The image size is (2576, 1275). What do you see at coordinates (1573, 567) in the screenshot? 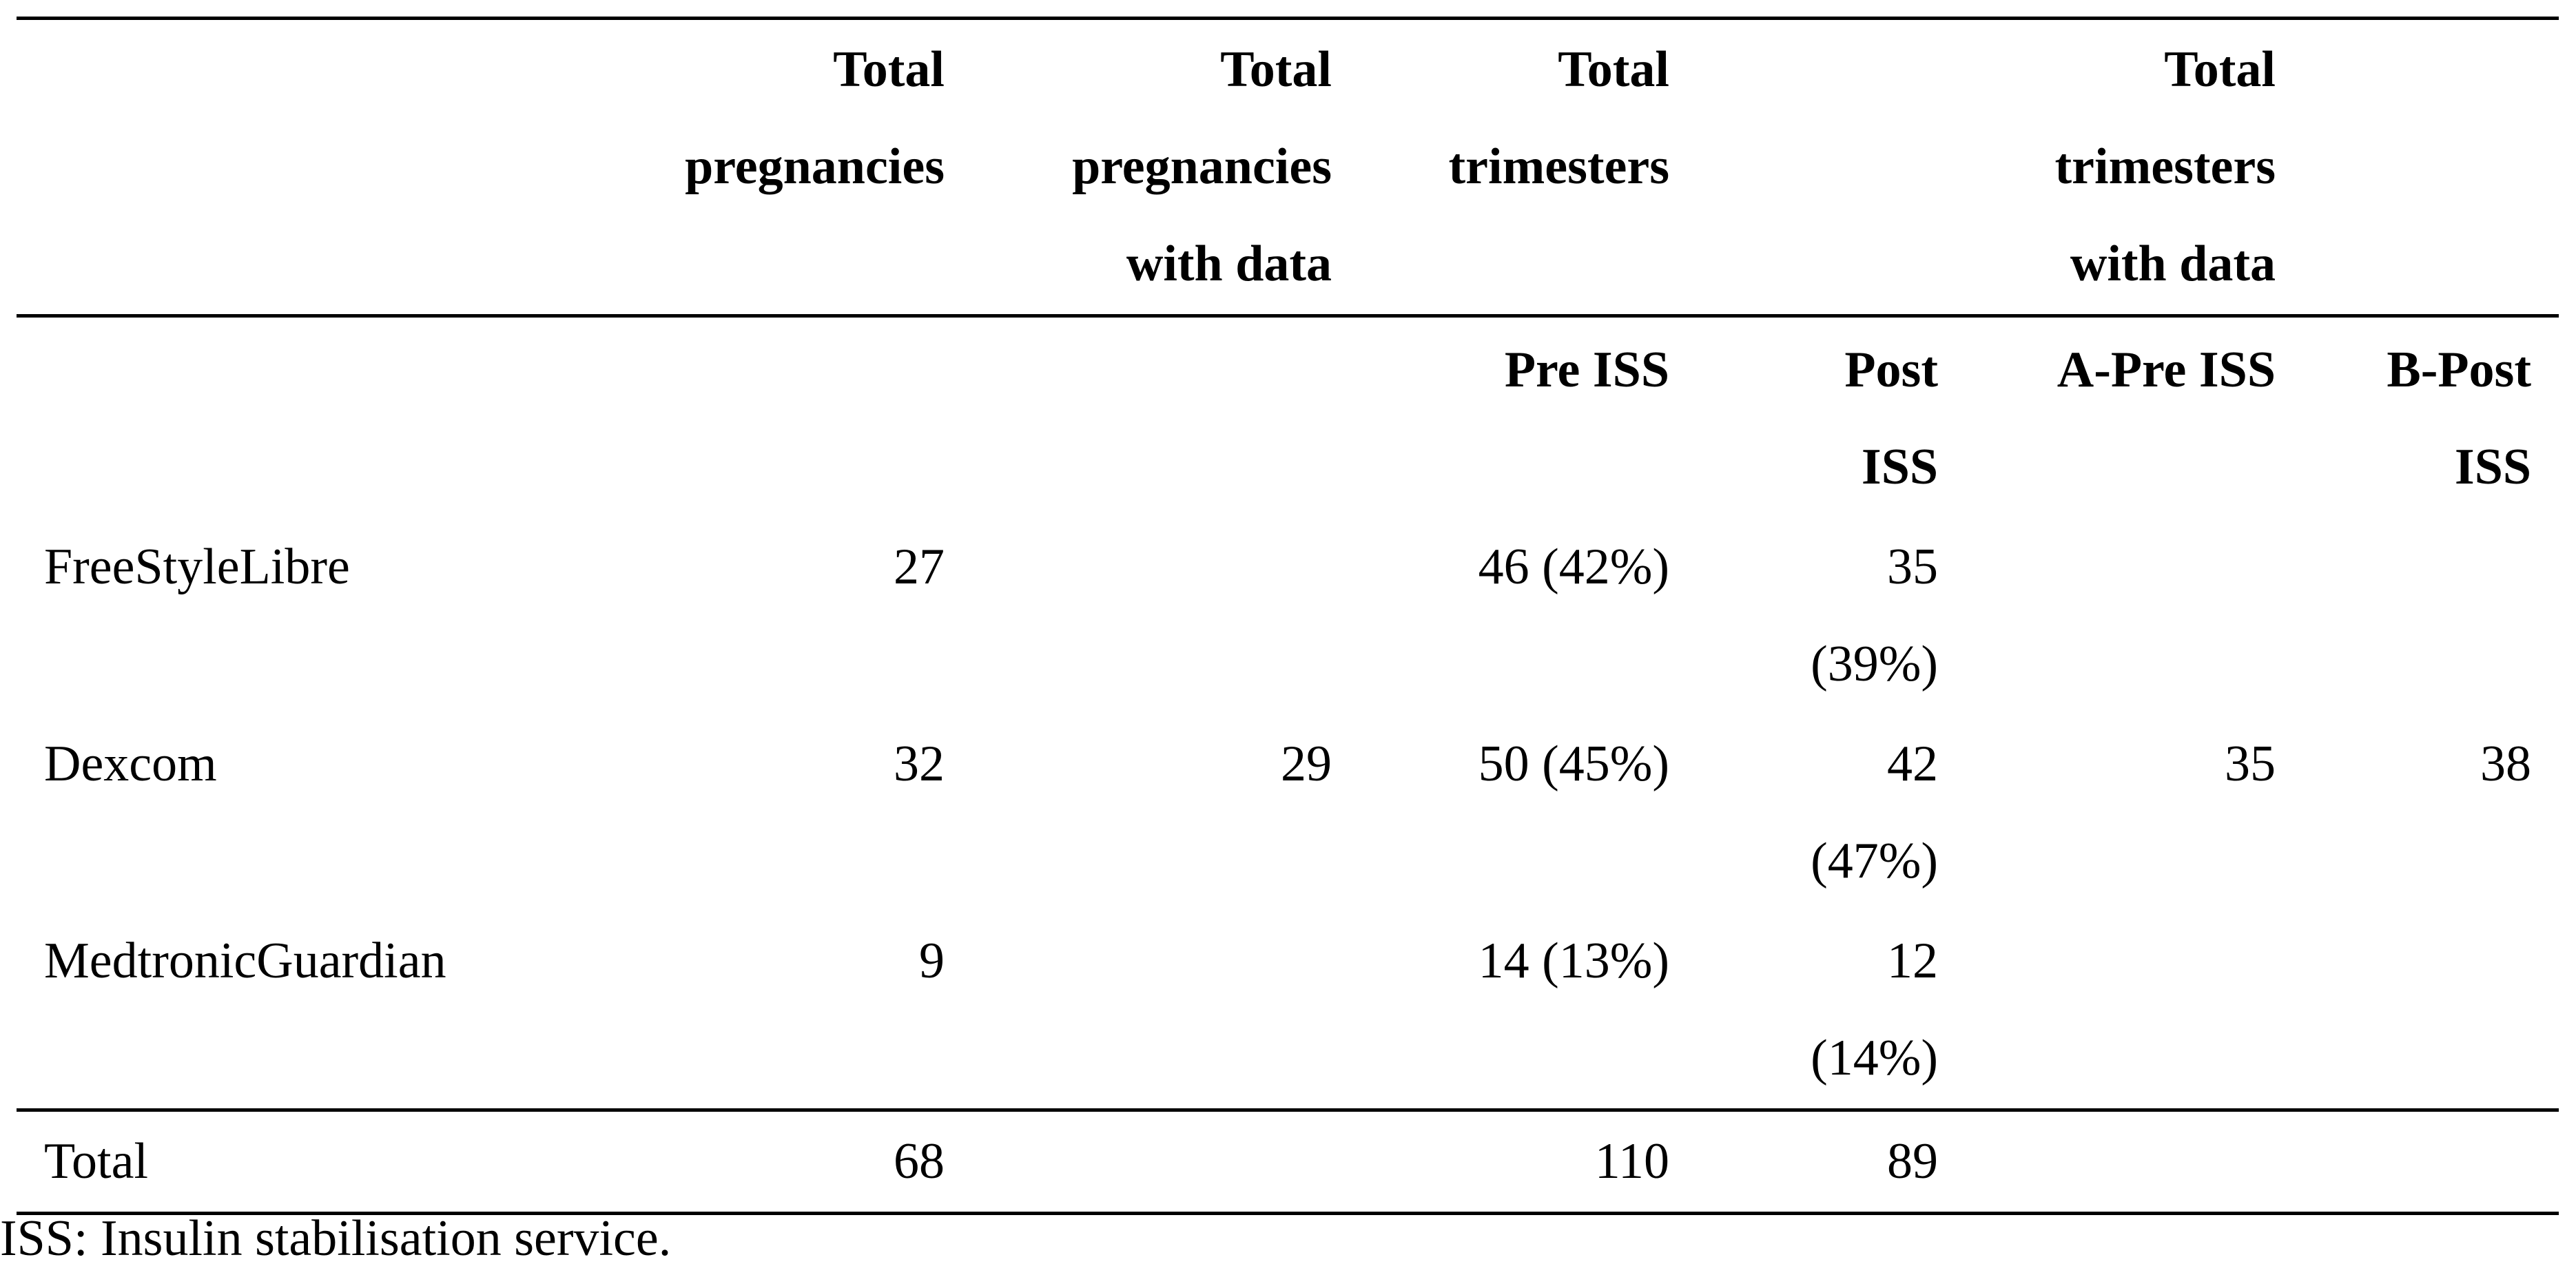
I see `table-cell: 46 (42%)` at bounding box center [1573, 567].